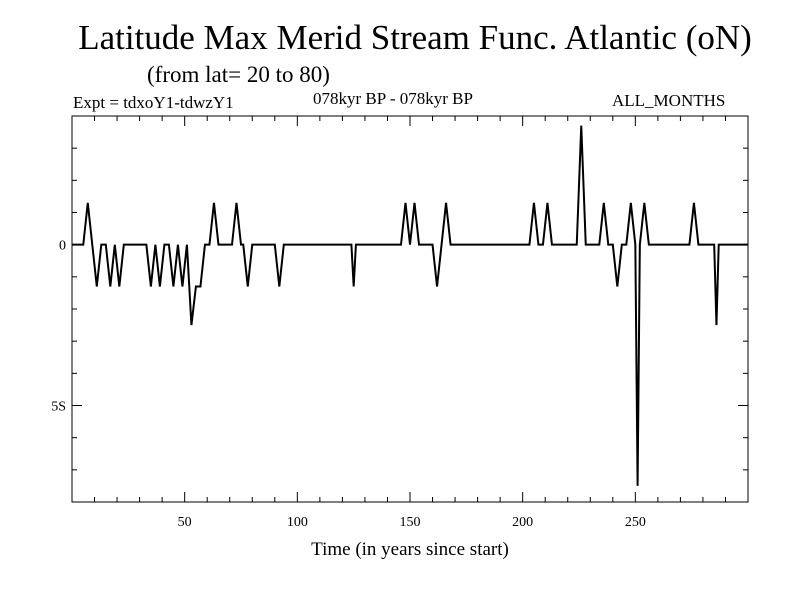 The image size is (800, 600). I want to click on chart-subtitle: (from lat= 20 to 80), so click(238, 74).